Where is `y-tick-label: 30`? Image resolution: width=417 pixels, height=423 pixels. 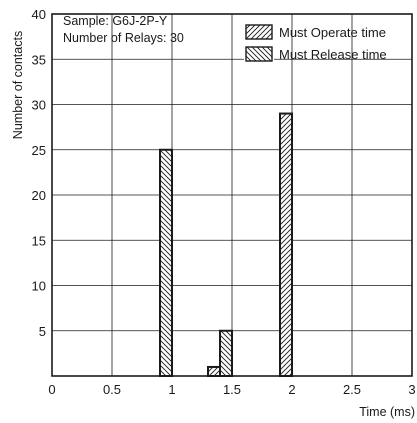
y-tick-label: 30 is located at coordinates (39, 105).